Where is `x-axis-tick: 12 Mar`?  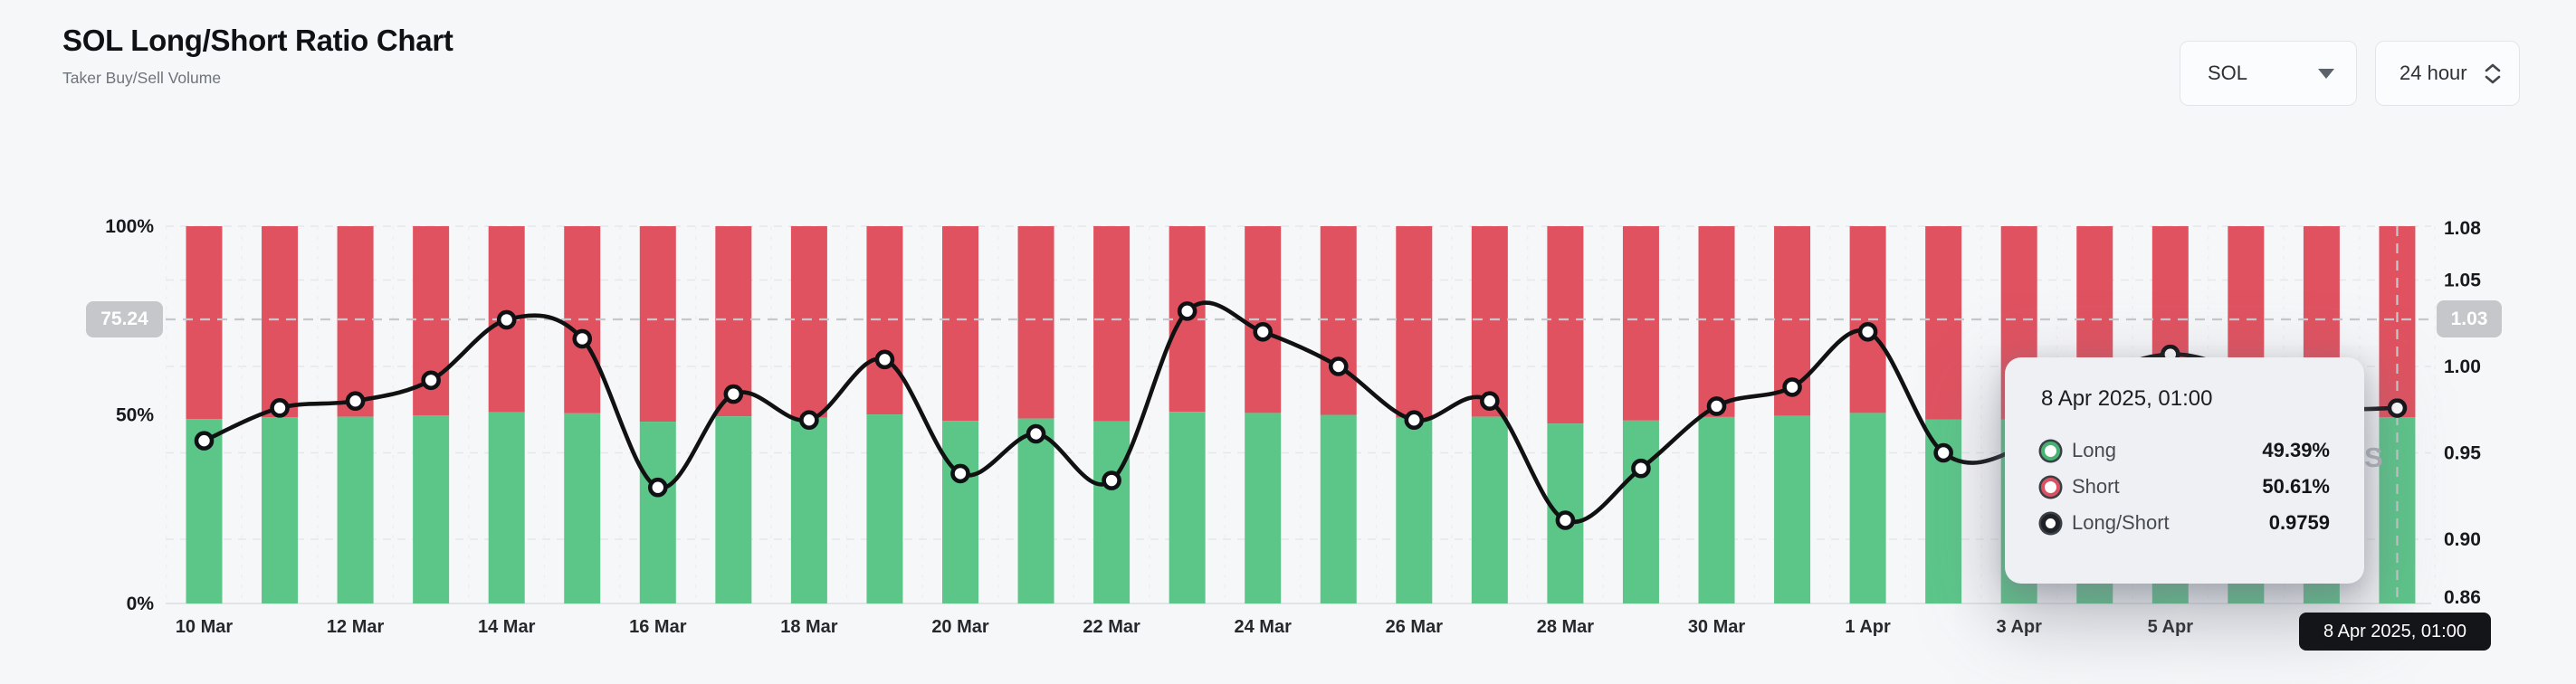 x-axis-tick: 12 Mar is located at coordinates (356, 627).